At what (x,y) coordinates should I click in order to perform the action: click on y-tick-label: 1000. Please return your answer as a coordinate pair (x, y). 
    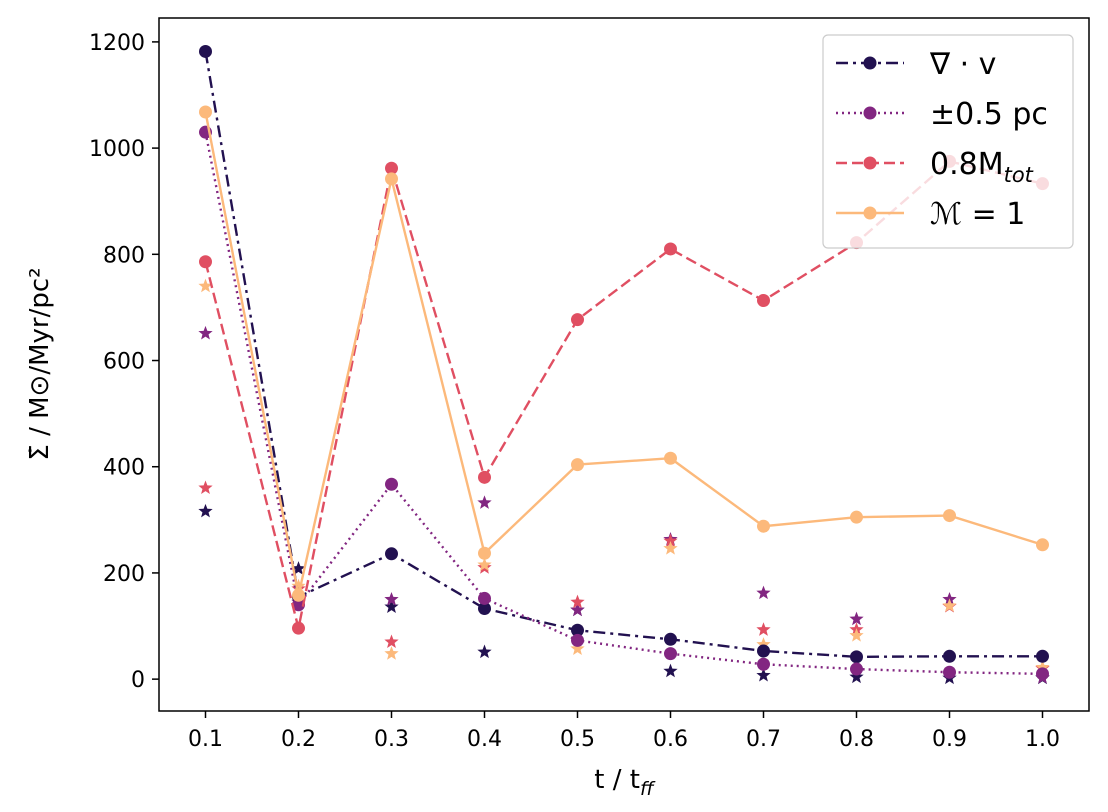
    Looking at the image, I should click on (117, 149).